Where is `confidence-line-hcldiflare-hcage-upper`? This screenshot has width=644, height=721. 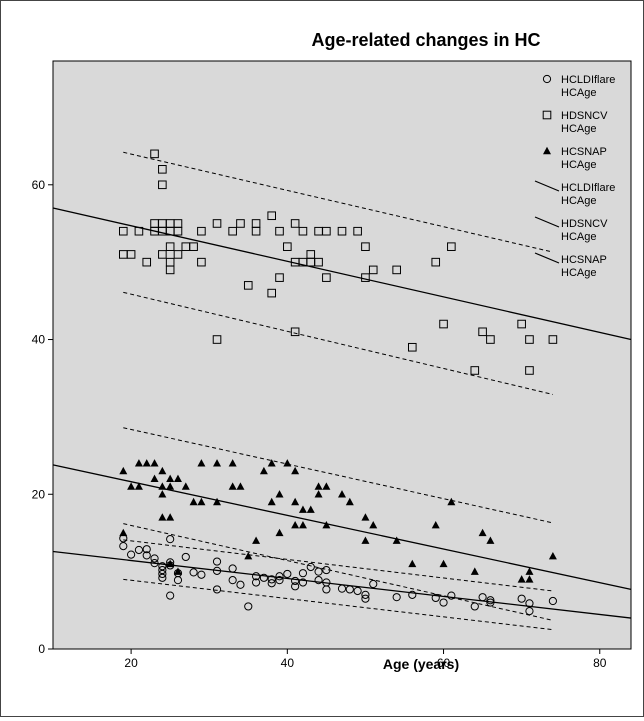 confidence-line-hcldiflare-hcage-upper is located at coordinates (338, 565).